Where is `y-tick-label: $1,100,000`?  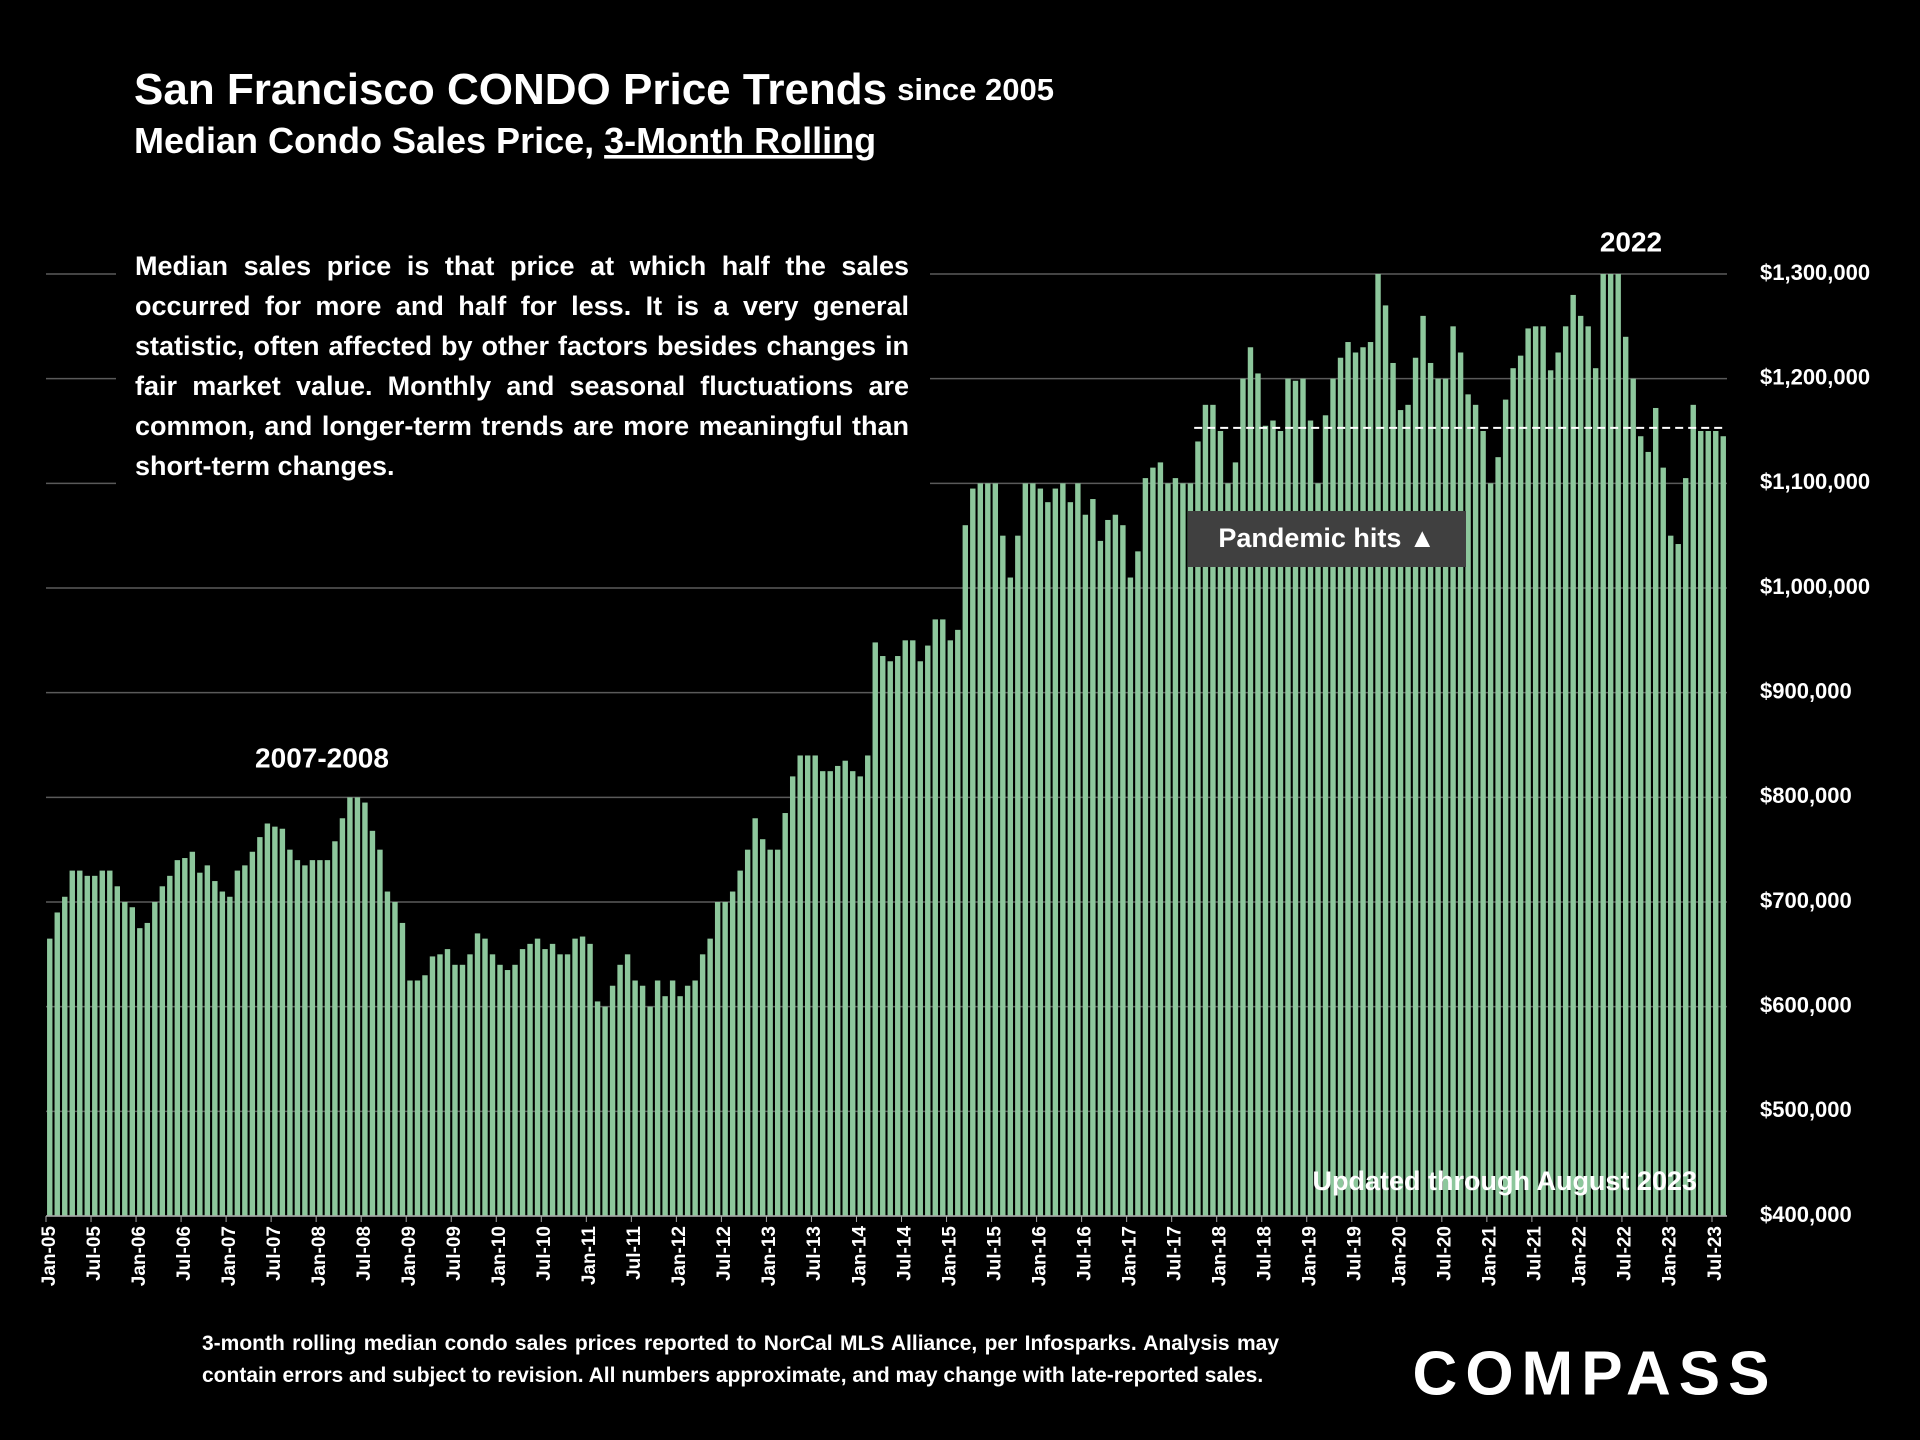
y-tick-label: $1,100,000 is located at coordinates (1815, 481).